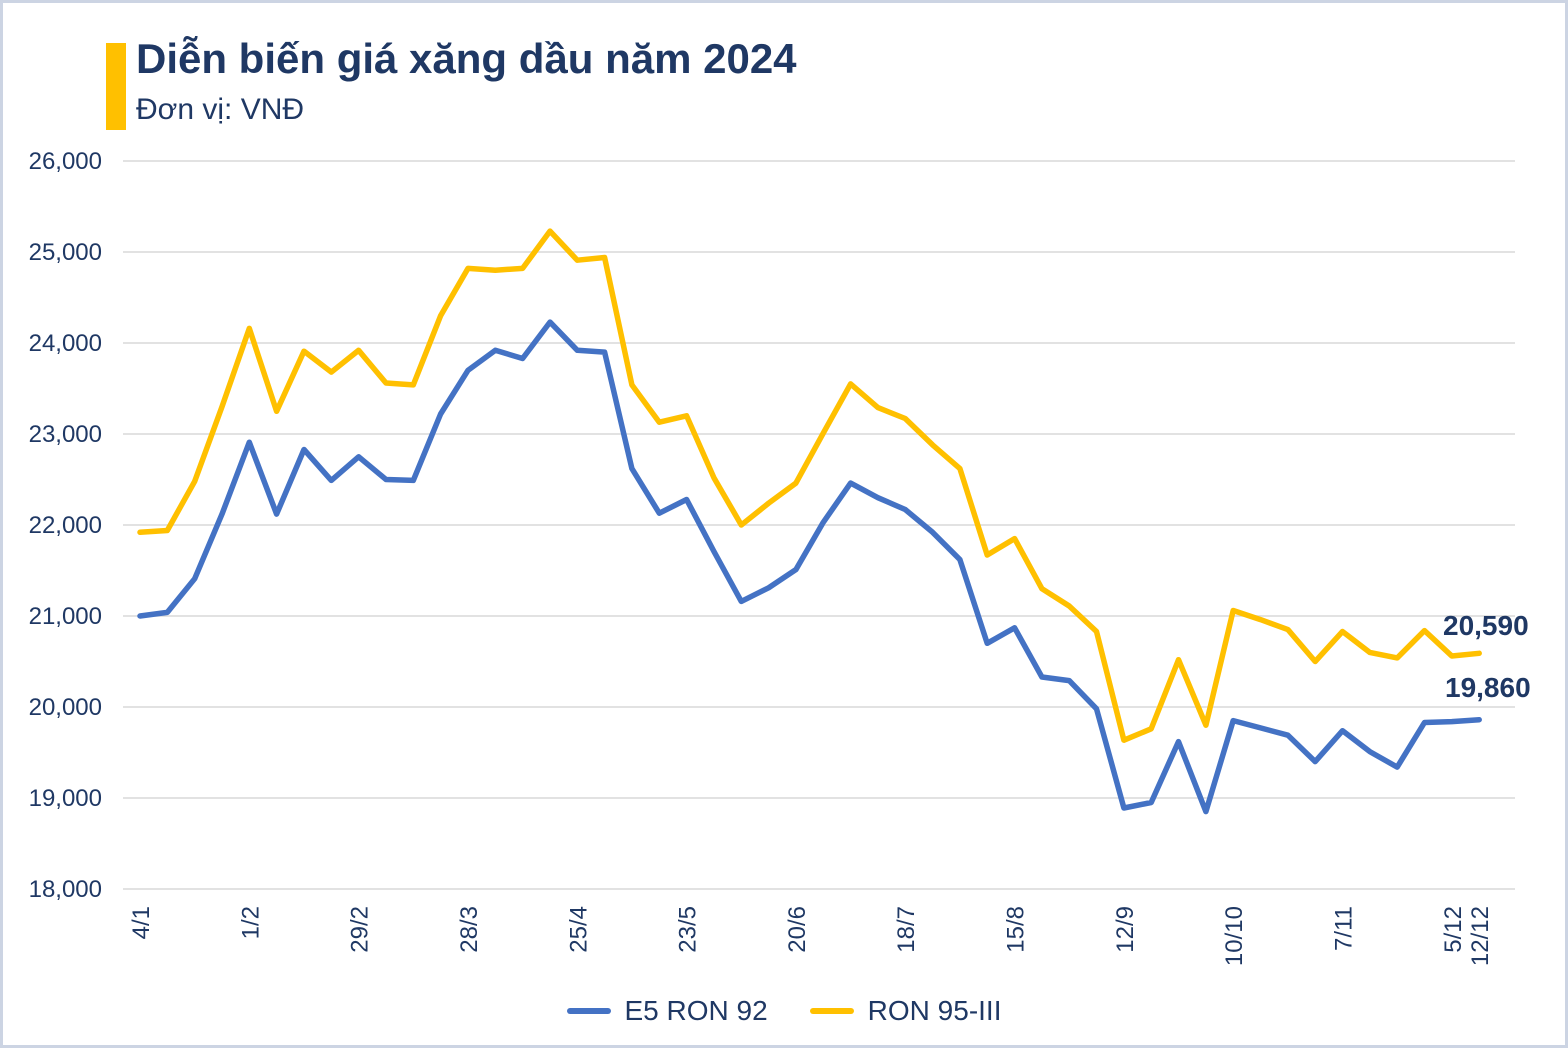 This screenshot has width=1568, height=1048. What do you see at coordinates (906, 929) in the screenshot?
I see `x-tick-label-18-7: 18/7` at bounding box center [906, 929].